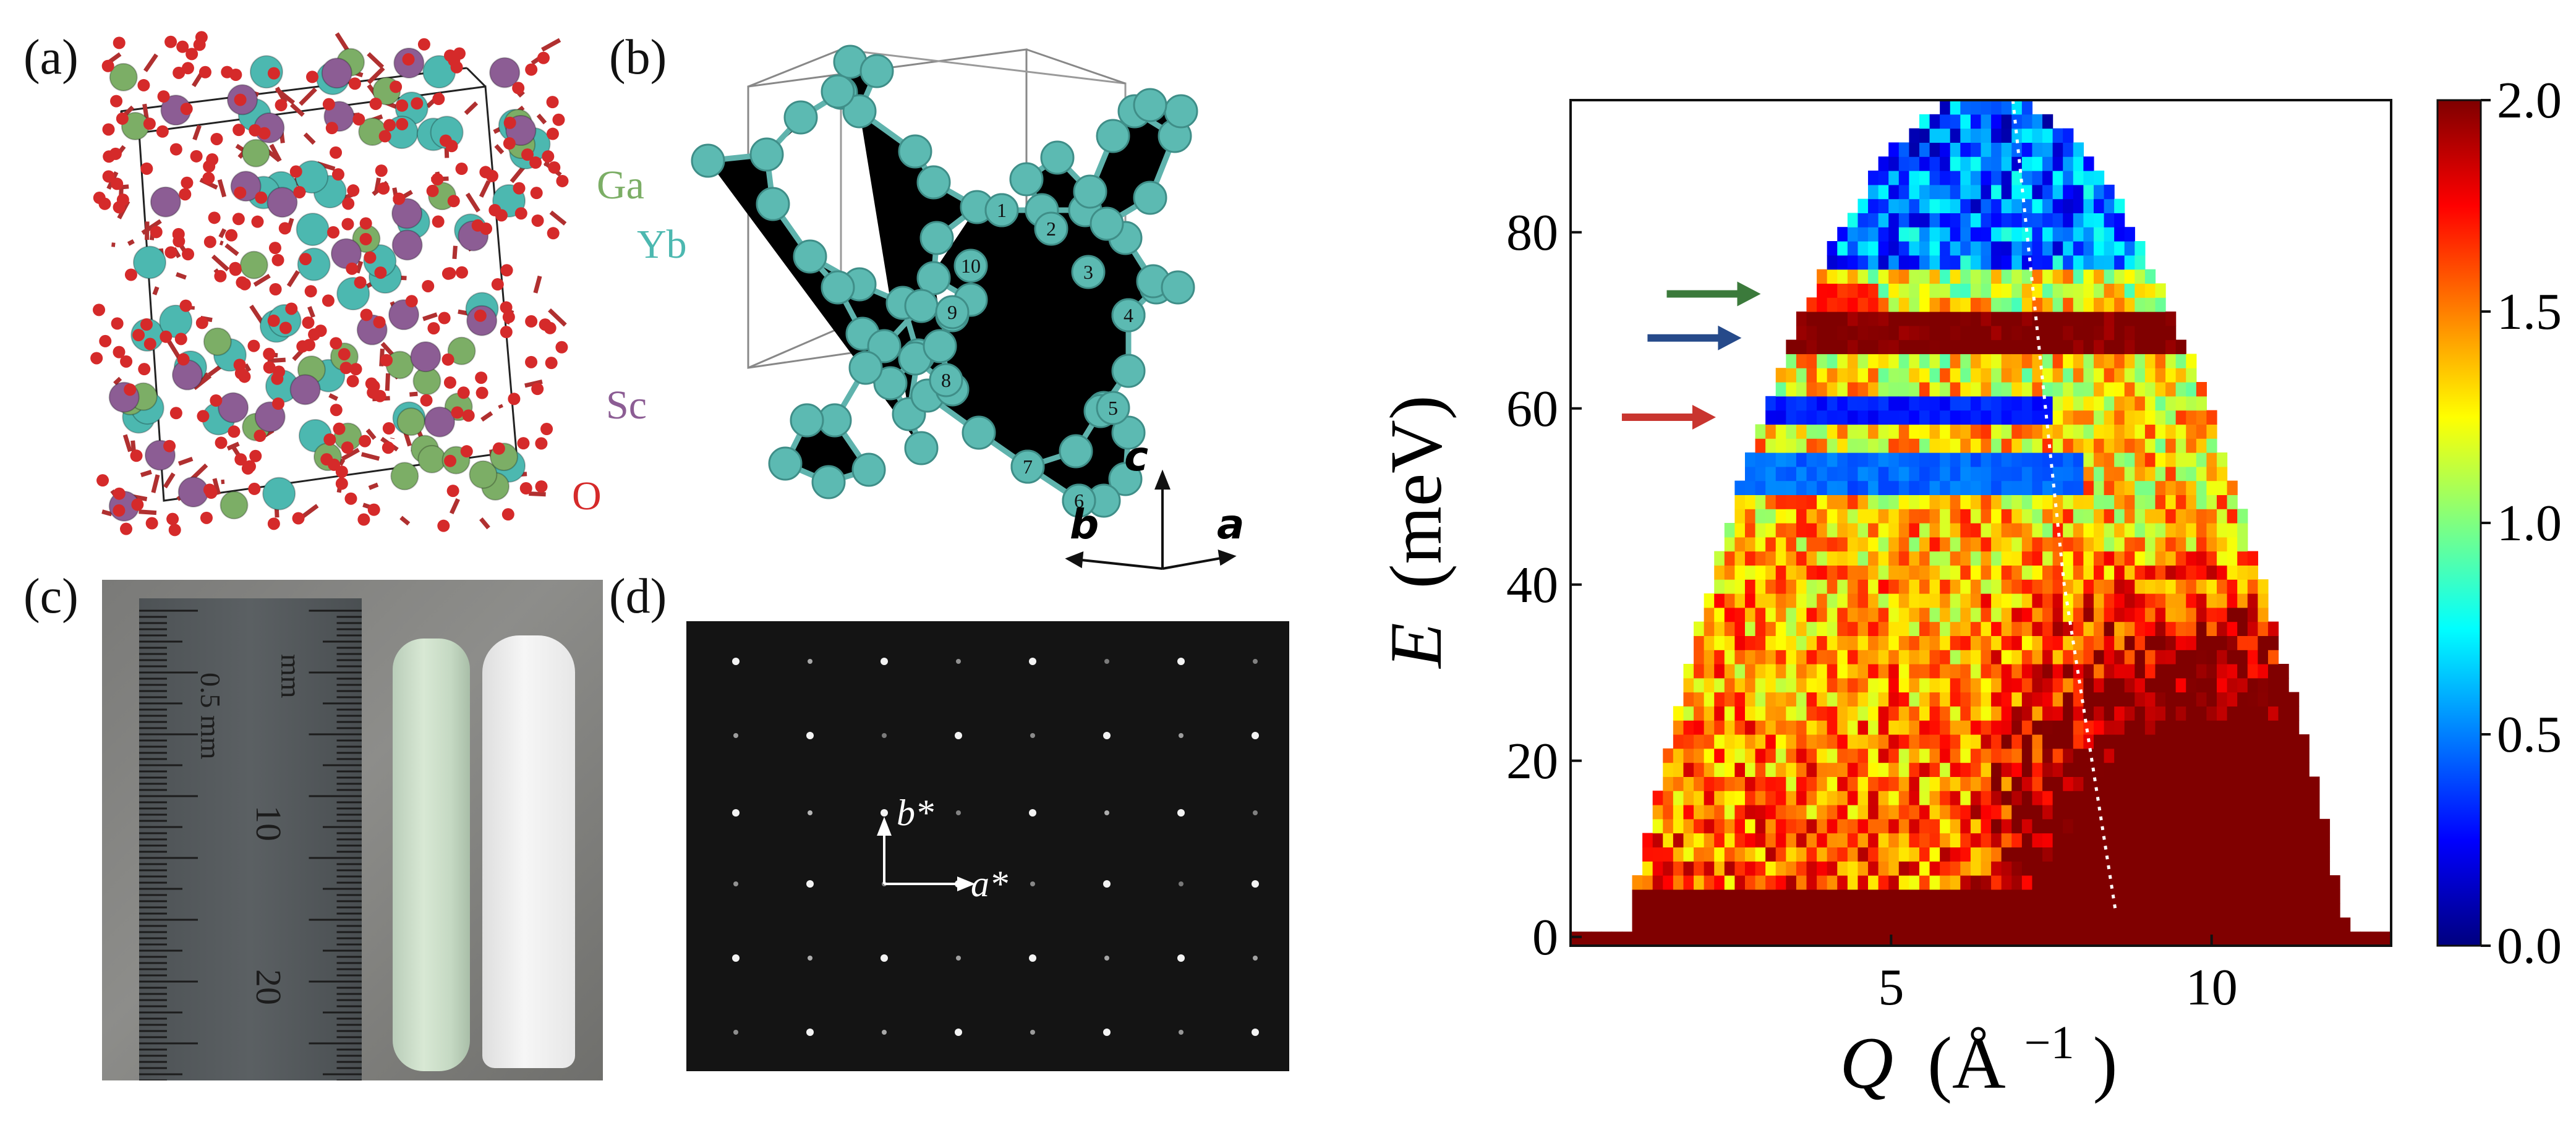  What do you see at coordinates (859, 111) in the screenshot?
I see `yb-atom` at bounding box center [859, 111].